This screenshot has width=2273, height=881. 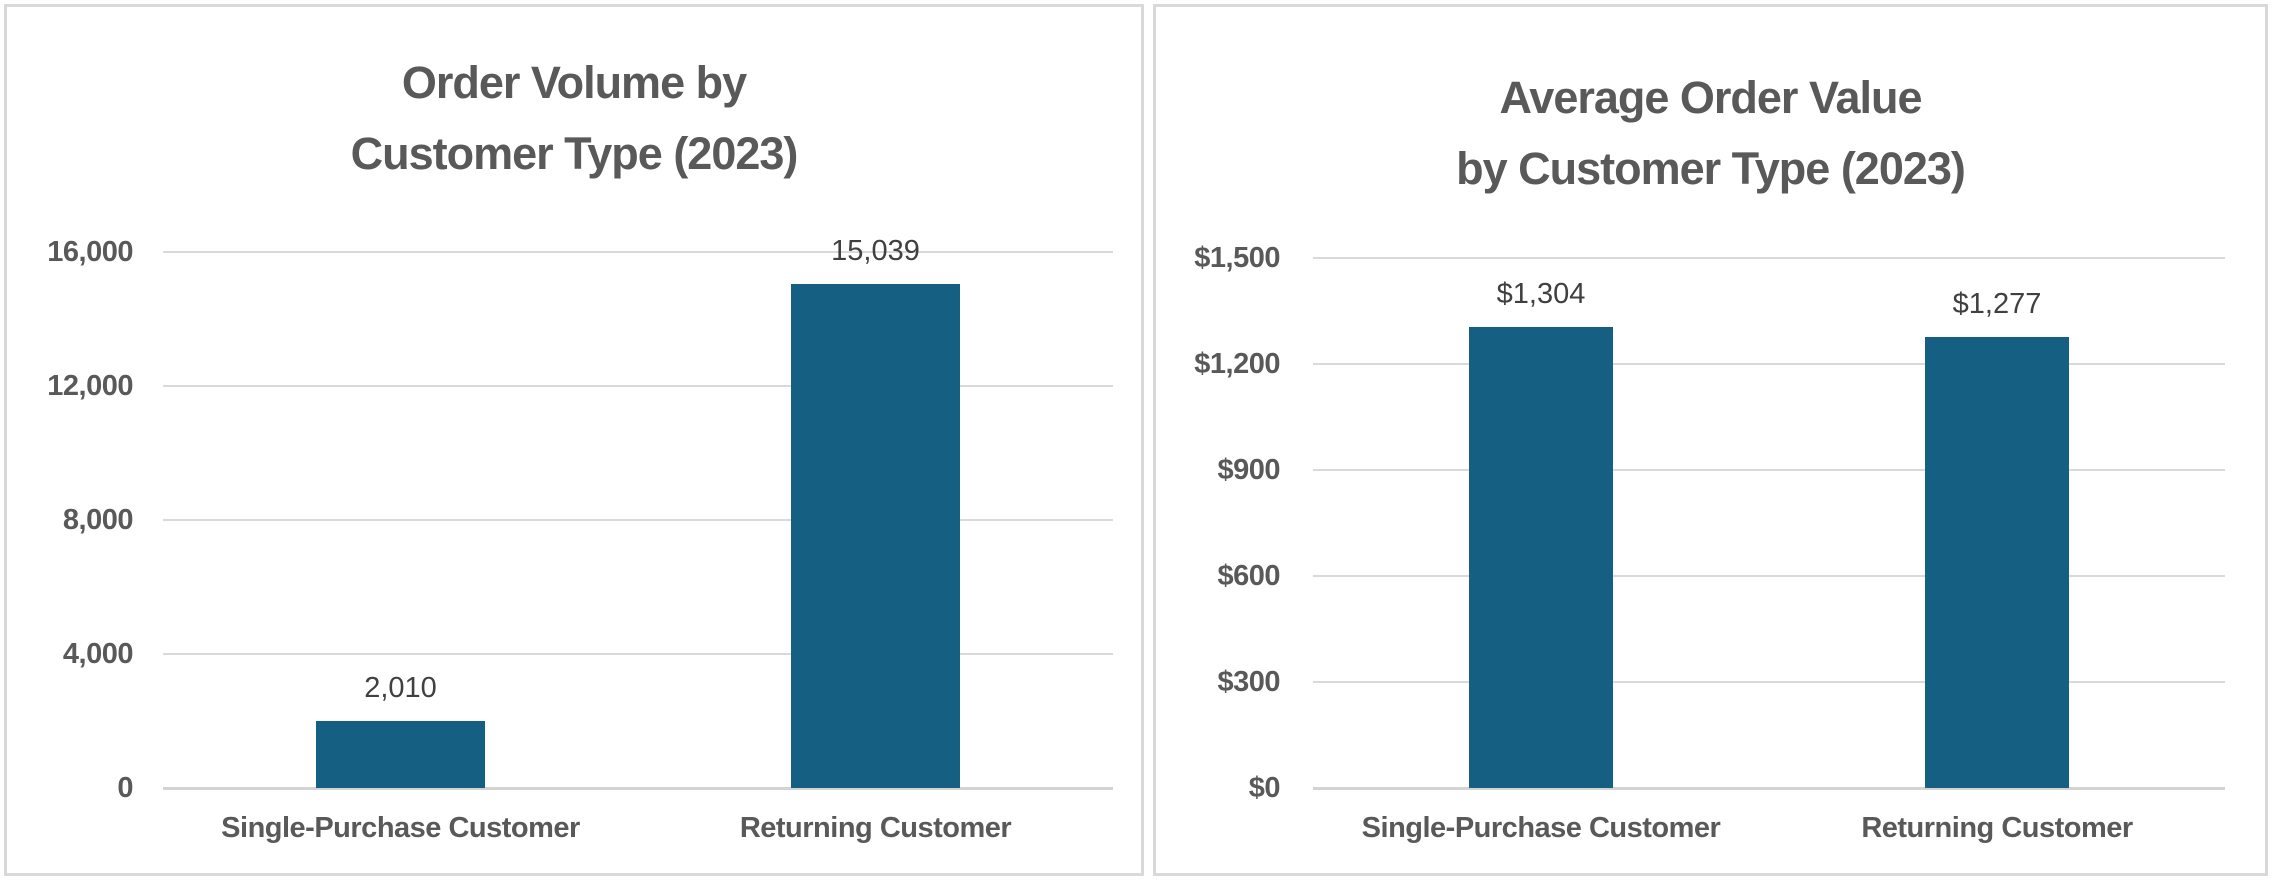 I want to click on y-axis-tick-label: $1,500, so click(x=1237, y=258).